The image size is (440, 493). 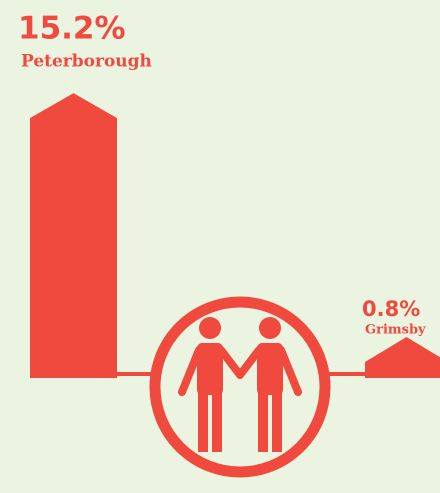 What do you see at coordinates (72, 29) in the screenshot?
I see `value-label: 15.2%` at bounding box center [72, 29].